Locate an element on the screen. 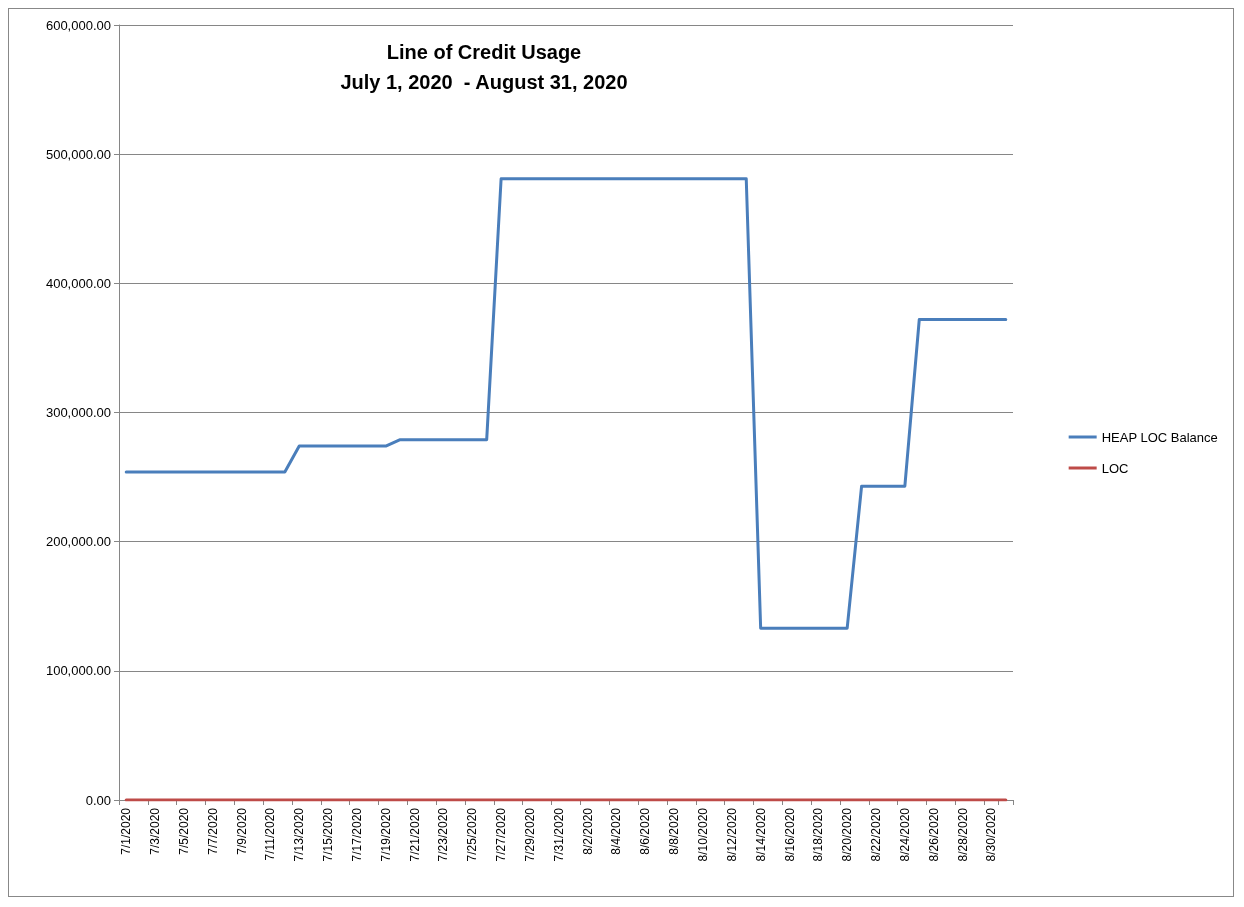  x-tick-label: 7/9/2020 is located at coordinates (241, 831).